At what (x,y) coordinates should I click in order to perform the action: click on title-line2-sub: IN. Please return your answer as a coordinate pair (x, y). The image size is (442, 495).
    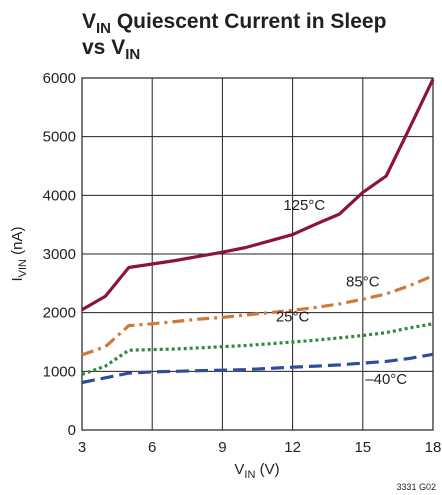
    Looking at the image, I should click on (132, 54).